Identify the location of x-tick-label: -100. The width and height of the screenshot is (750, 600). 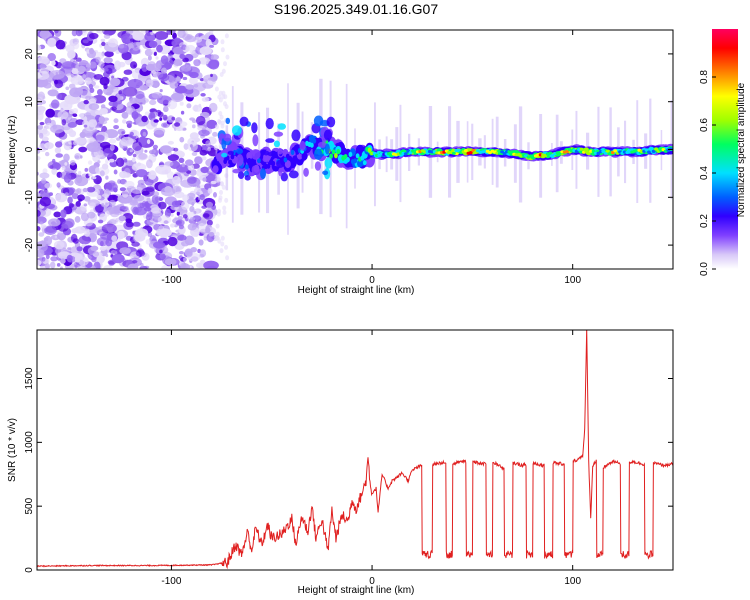
(171, 280).